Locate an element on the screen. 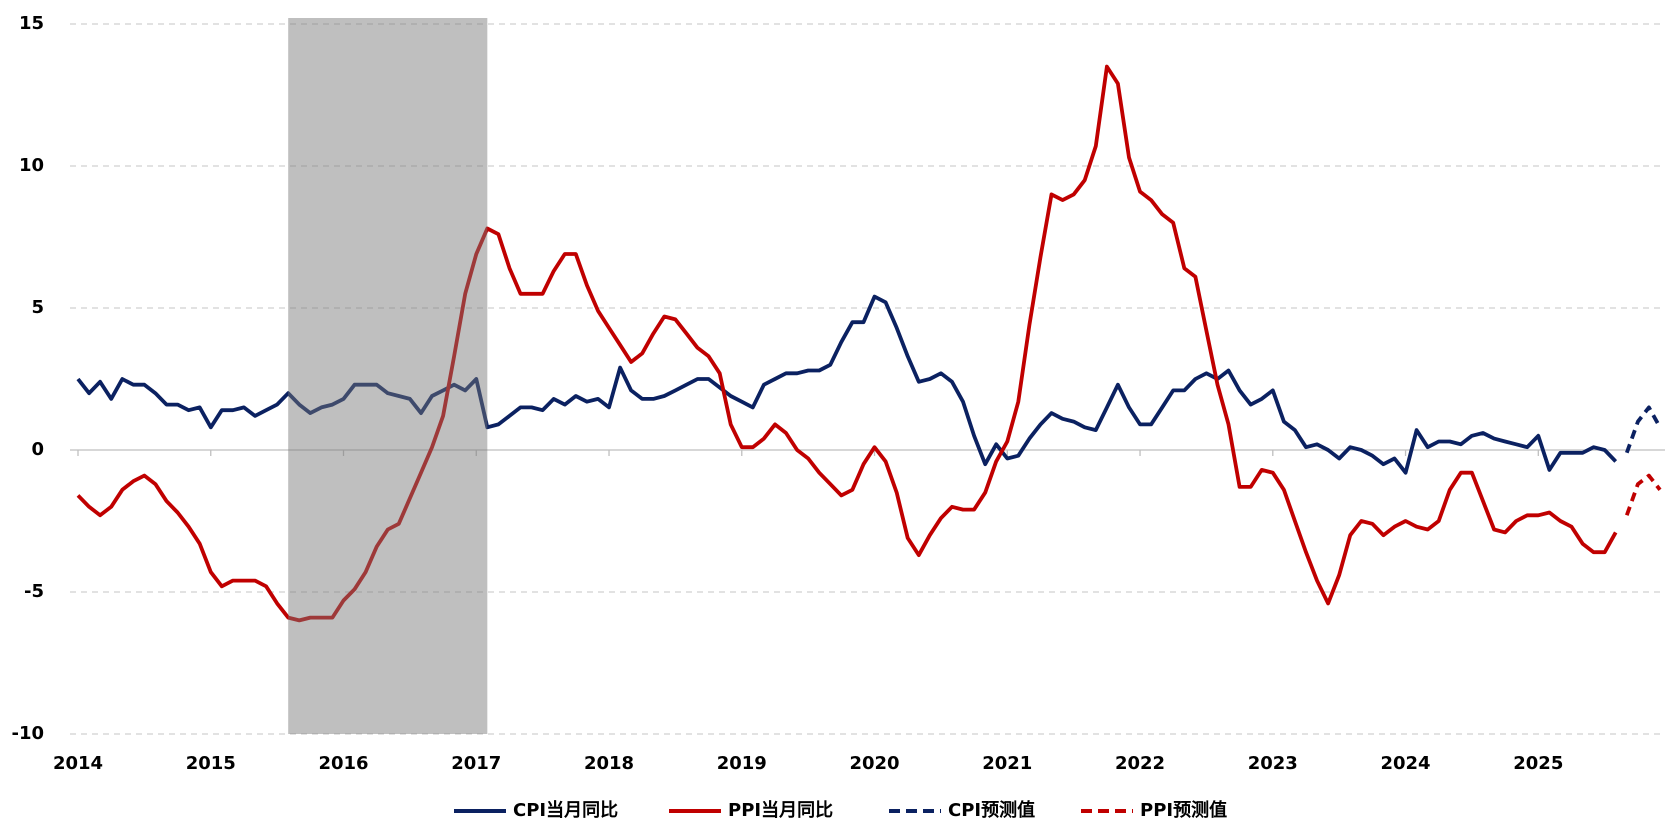 This screenshot has height=839, width=1679. y-tick-label: -10 is located at coordinates (27, 733).